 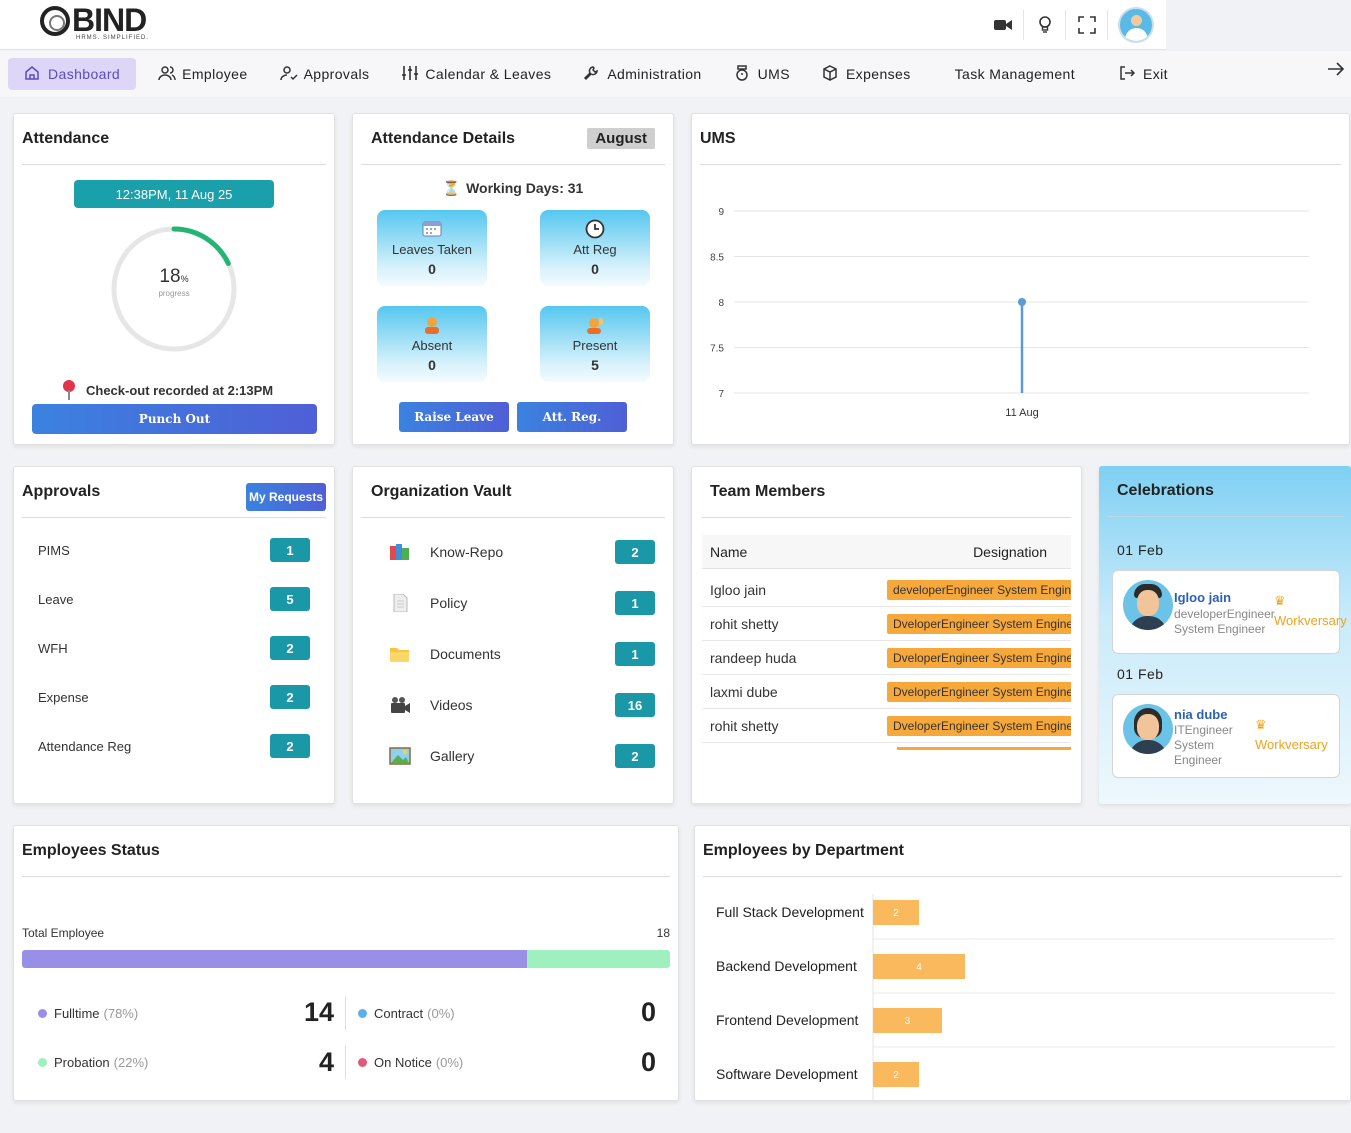 I want to click on stat-label: Probation, so click(x=82, y=1062).